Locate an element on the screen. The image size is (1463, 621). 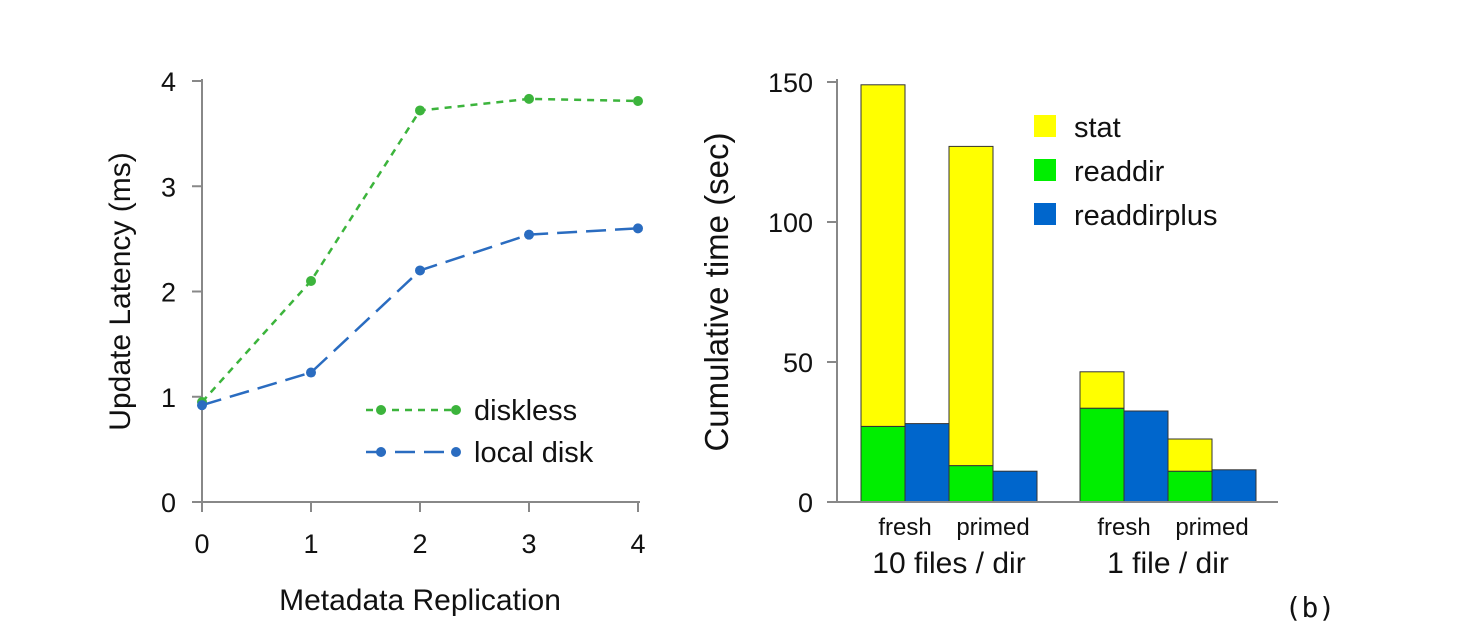
series-line-local-disk is located at coordinates (420, 317).